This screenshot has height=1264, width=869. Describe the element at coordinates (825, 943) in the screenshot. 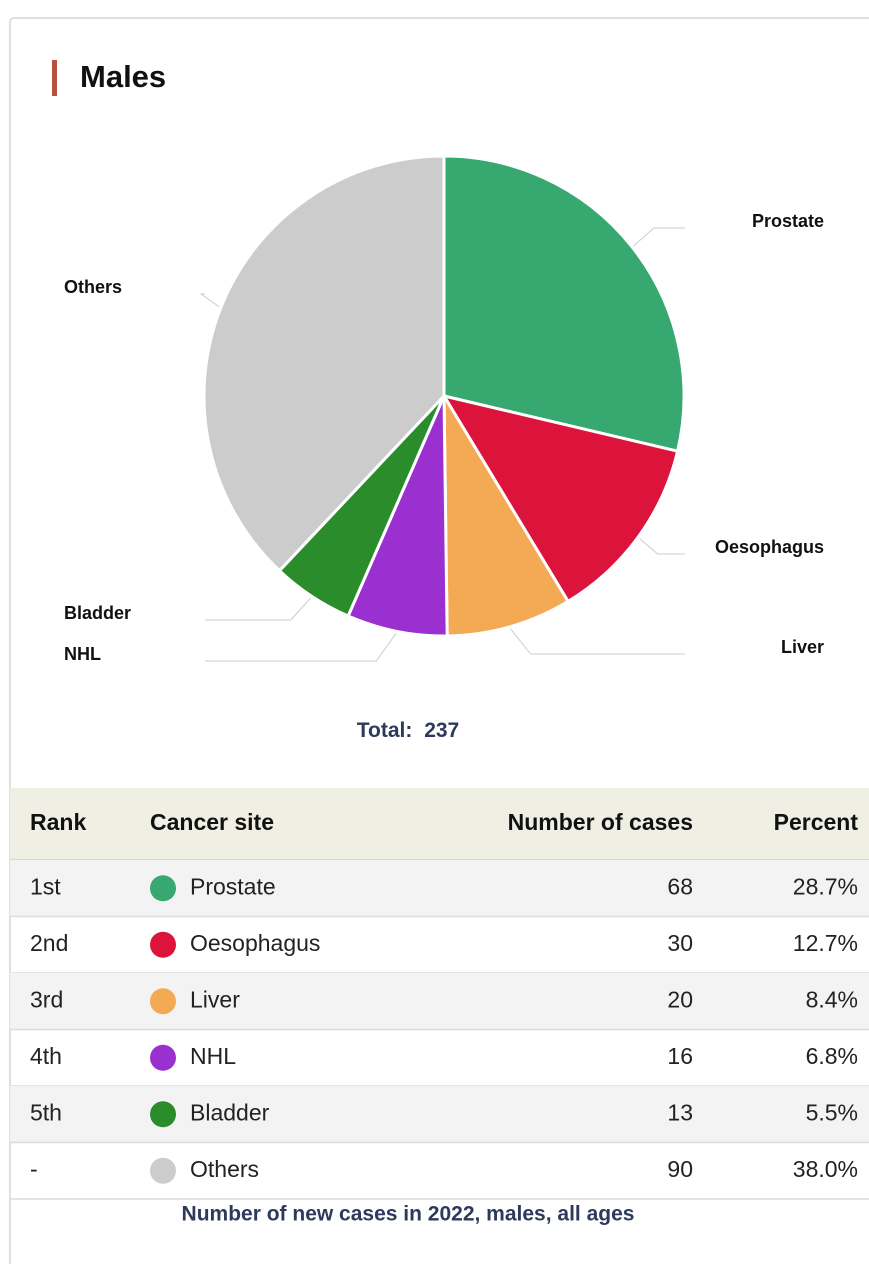

I see `percent-cell: 12.7%` at that location.